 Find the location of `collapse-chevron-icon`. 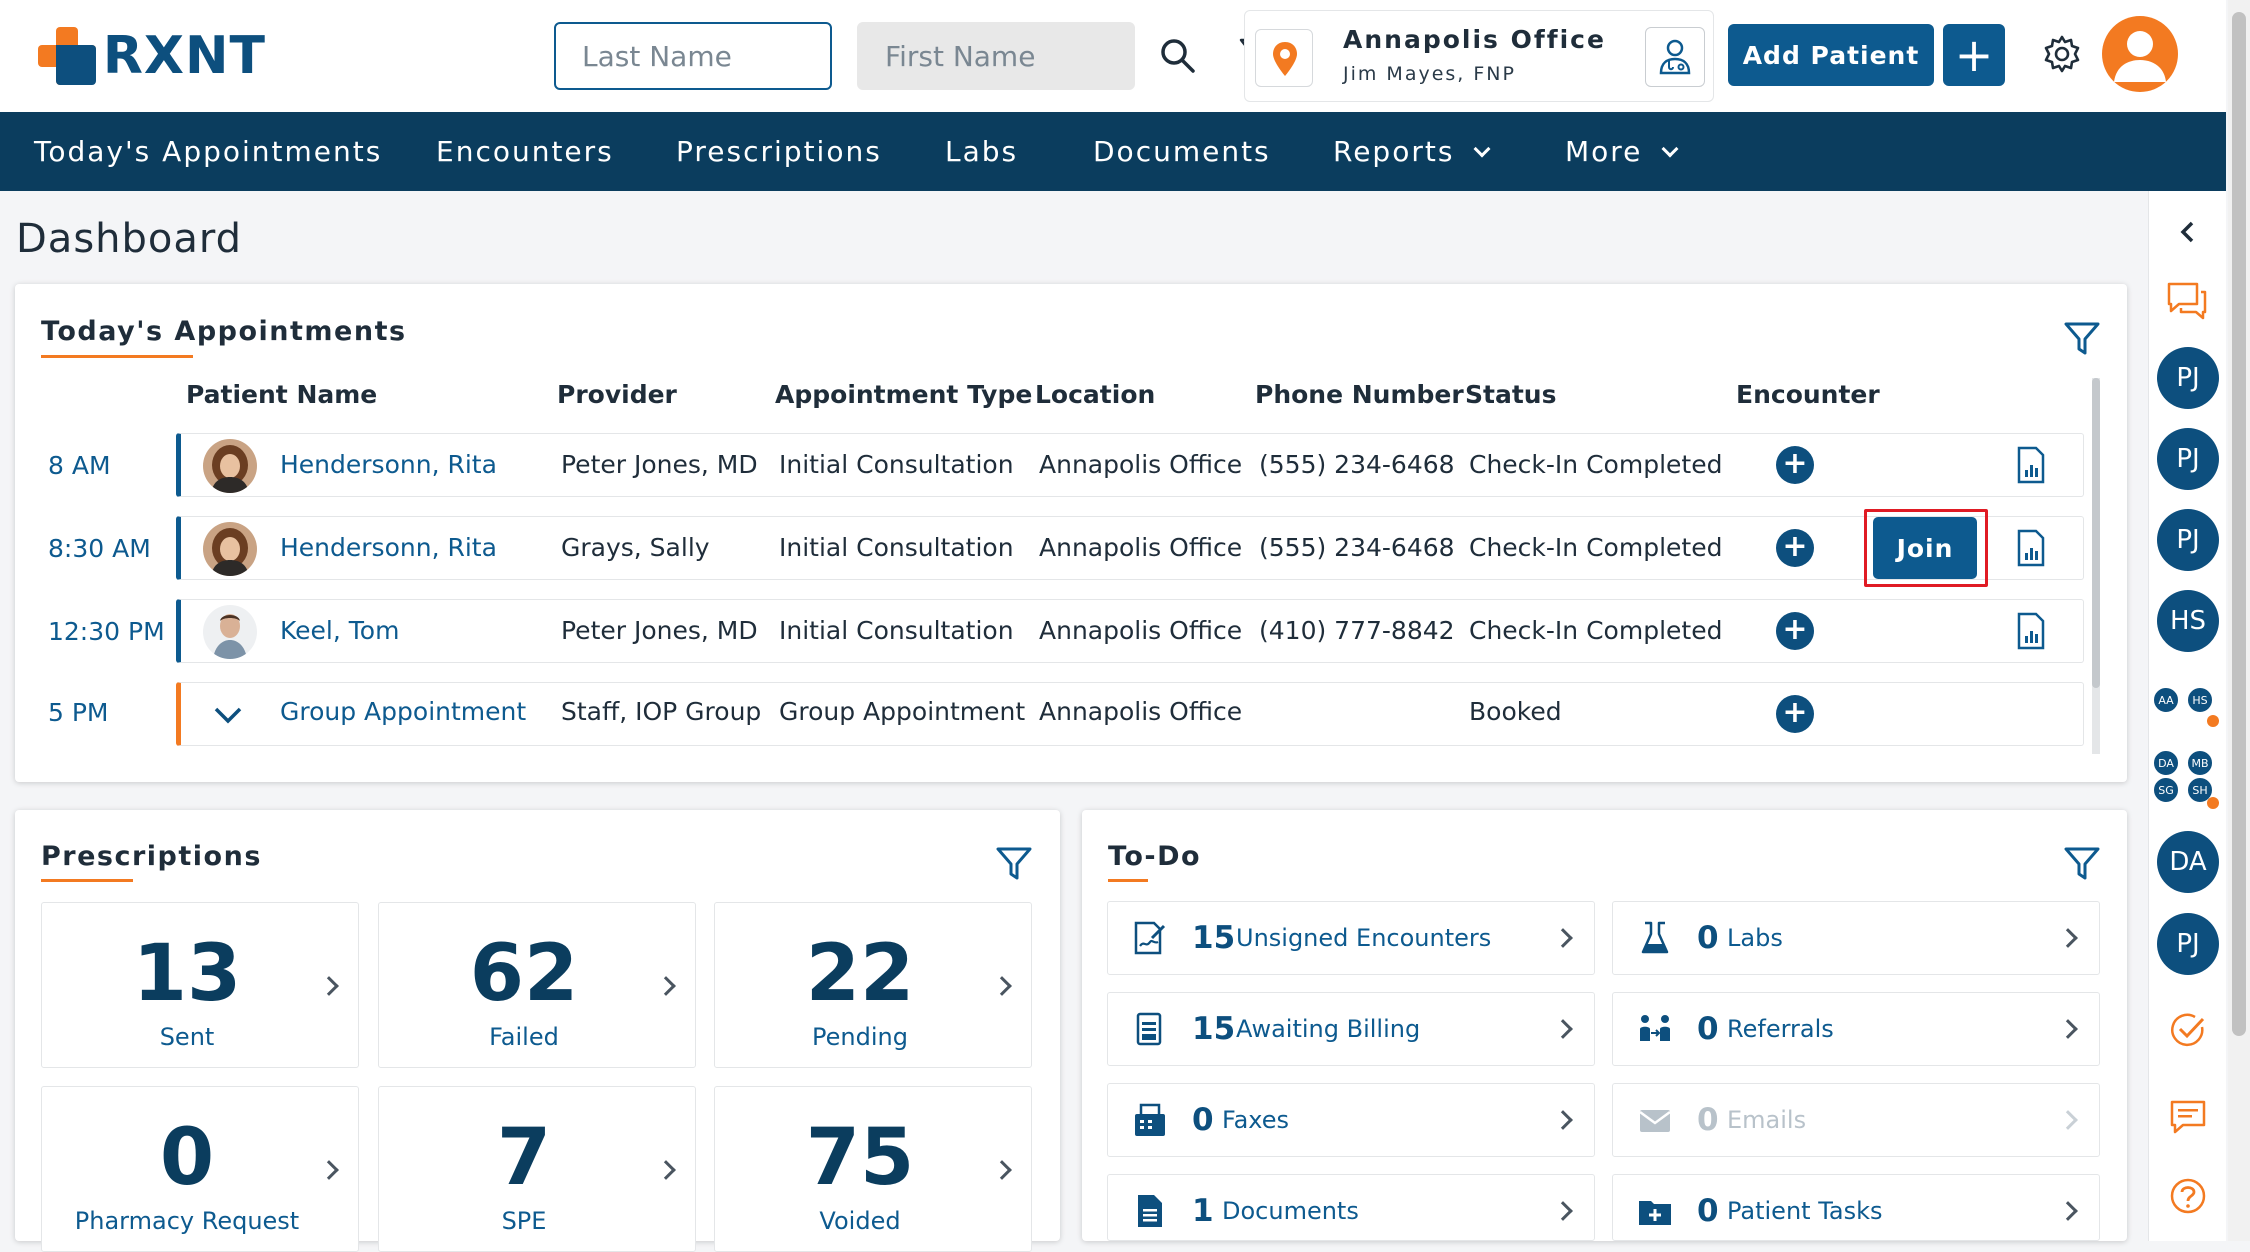

collapse-chevron-icon is located at coordinates (2188, 232).